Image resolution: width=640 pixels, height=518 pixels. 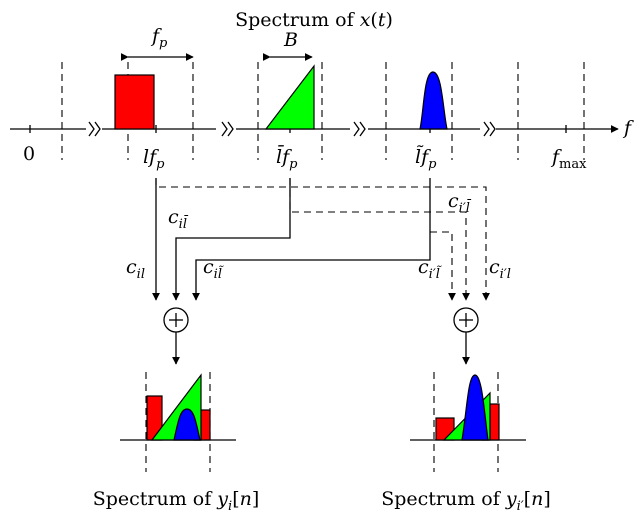 What do you see at coordinates (29, 154) in the screenshot?
I see `zero-label: 0` at bounding box center [29, 154].